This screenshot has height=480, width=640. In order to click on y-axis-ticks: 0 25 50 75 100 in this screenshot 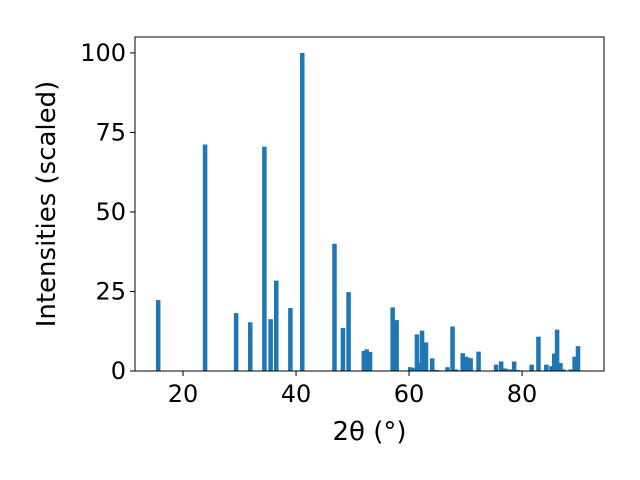, I will do `click(107, 212)`.